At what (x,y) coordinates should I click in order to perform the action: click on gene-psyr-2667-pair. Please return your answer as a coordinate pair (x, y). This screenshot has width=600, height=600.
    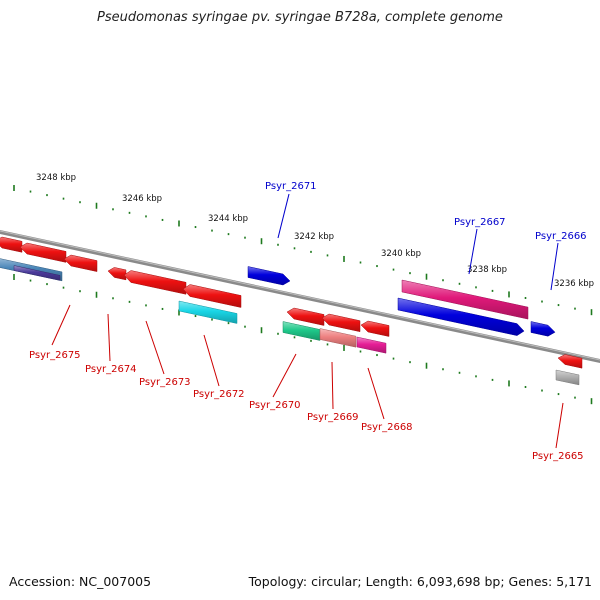
    Looking at the image, I should click on (461, 316).